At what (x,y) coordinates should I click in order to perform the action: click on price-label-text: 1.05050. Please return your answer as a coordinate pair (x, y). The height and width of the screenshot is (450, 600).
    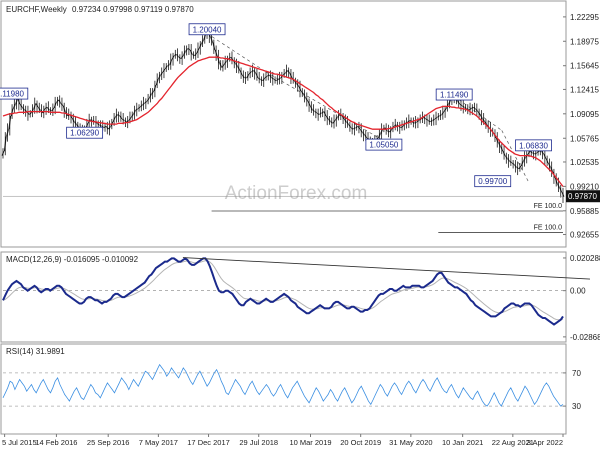
    Looking at the image, I should click on (383, 145).